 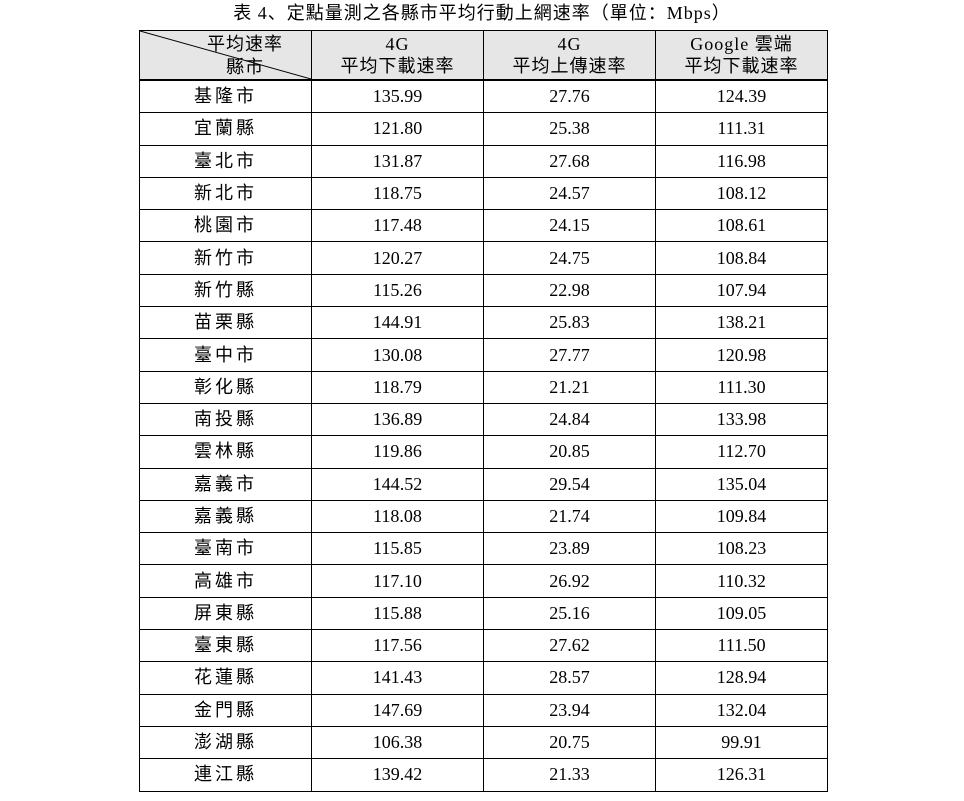 I want to click on county-cell: 新竹市, so click(x=225, y=258).